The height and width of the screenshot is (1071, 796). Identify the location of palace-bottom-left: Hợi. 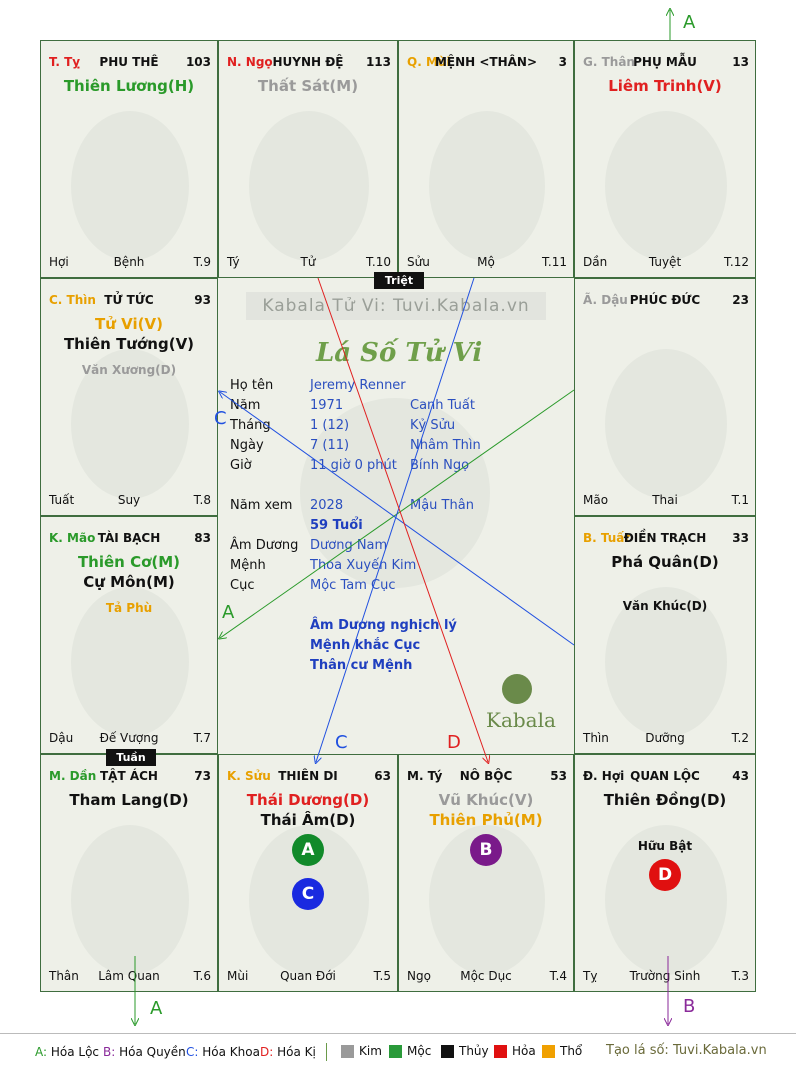
(59, 262).